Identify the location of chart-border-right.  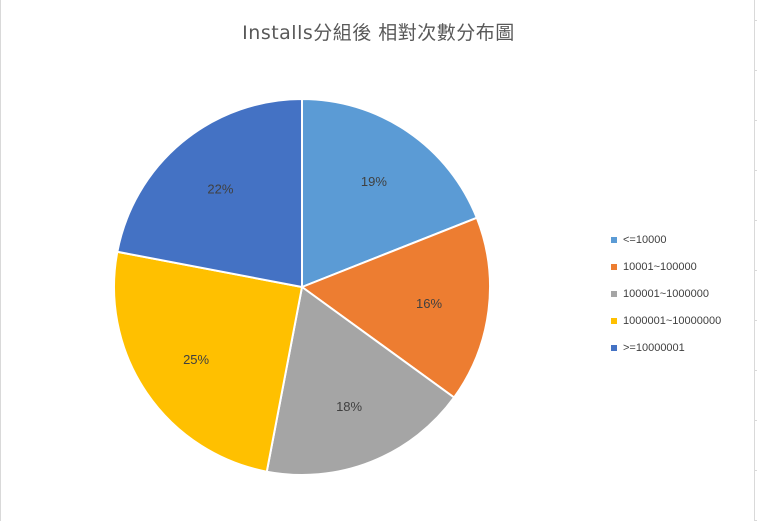
(754, 260).